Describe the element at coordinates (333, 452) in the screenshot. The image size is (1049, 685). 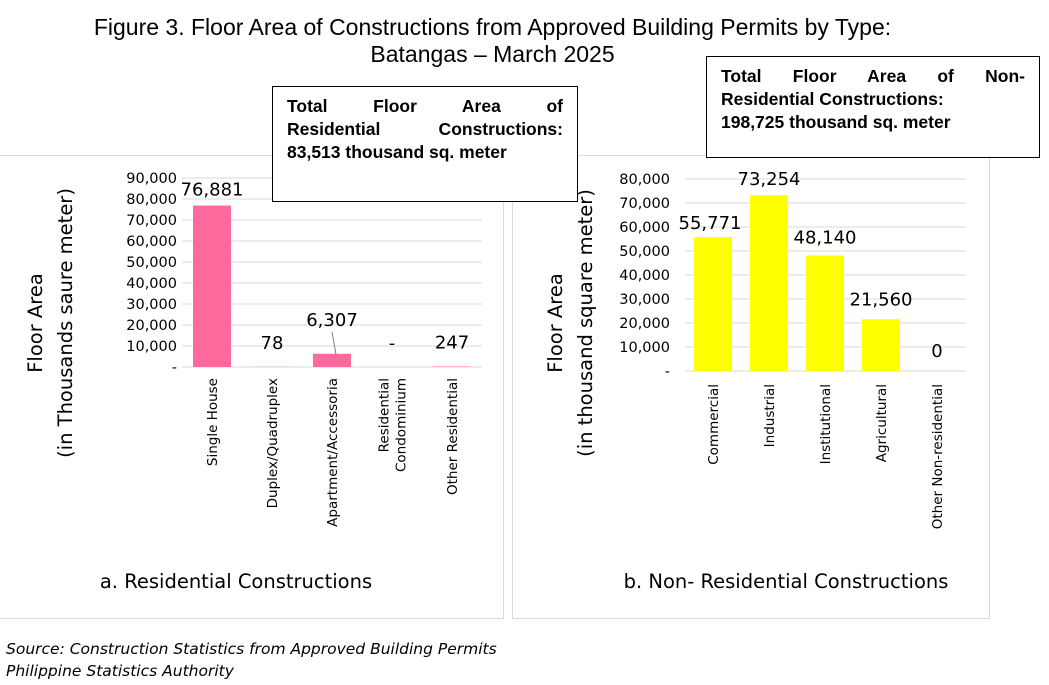
I see `res-category-label-3: Apartment/Accessoria` at that location.